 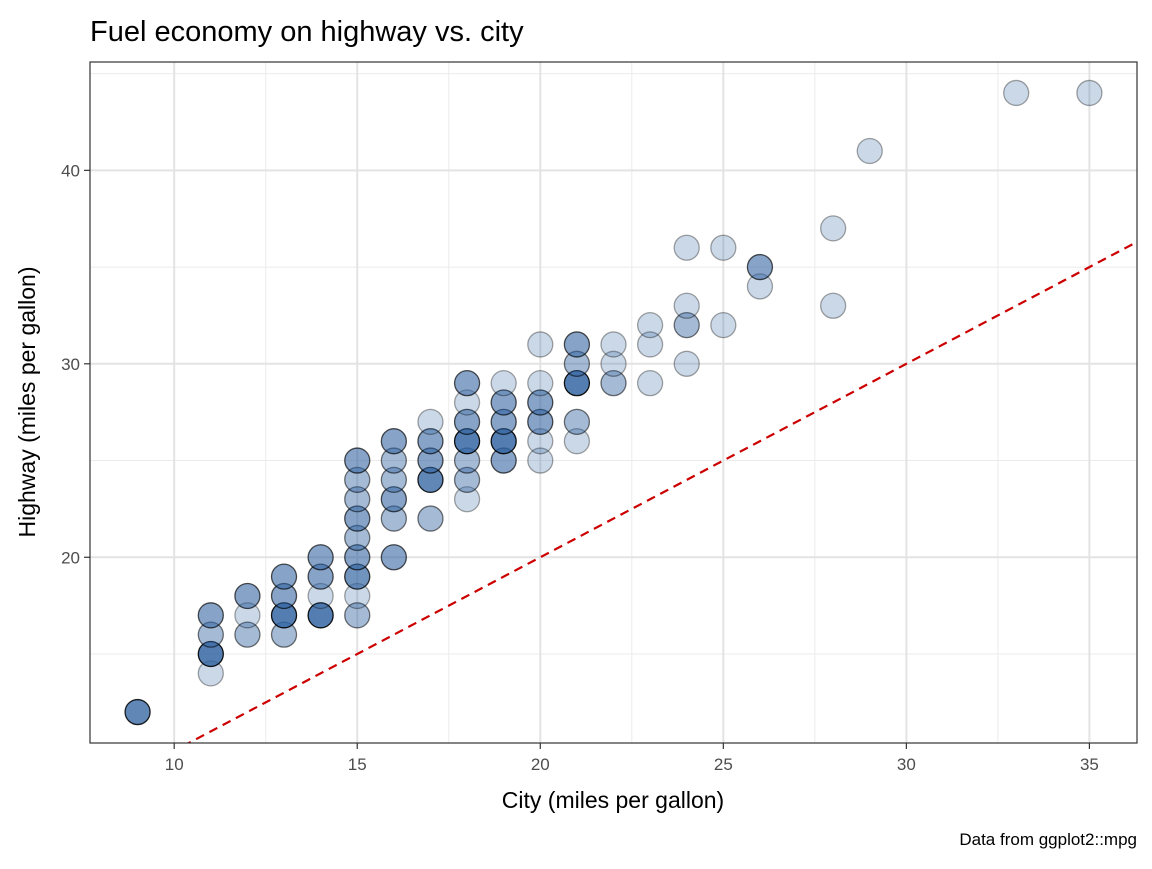 What do you see at coordinates (70, 170) in the screenshot?
I see `y-tick-label: 40` at bounding box center [70, 170].